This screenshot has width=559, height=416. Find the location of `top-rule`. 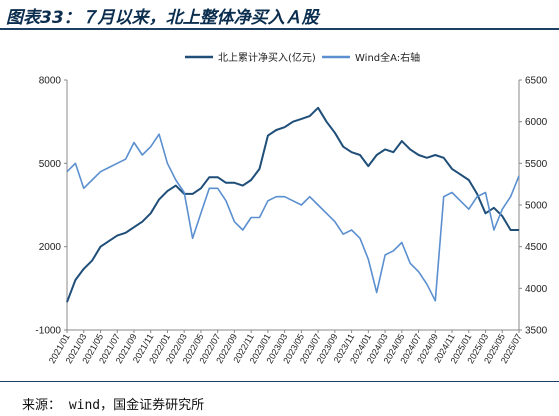

top-rule is located at coordinates (279, 29).